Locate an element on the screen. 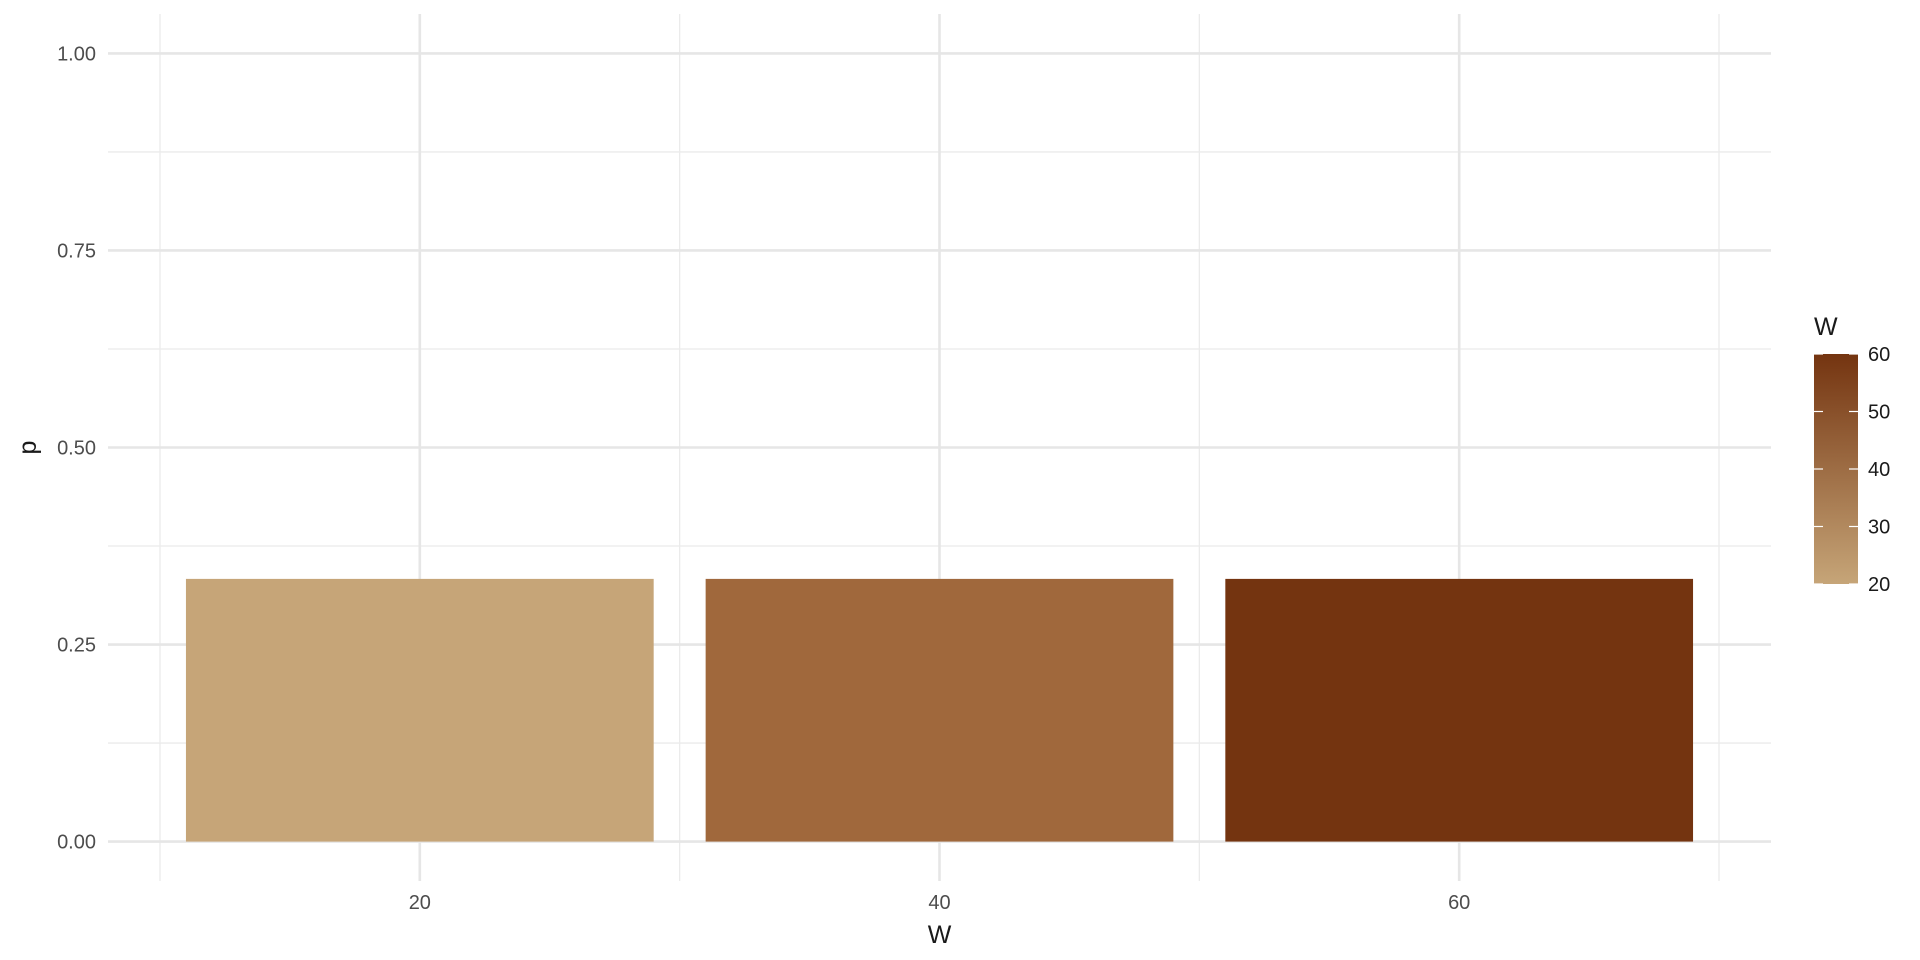 Image resolution: width=1920 pixels, height=960 pixels. colorbar-label-4: 60 is located at coordinates (1879, 355).